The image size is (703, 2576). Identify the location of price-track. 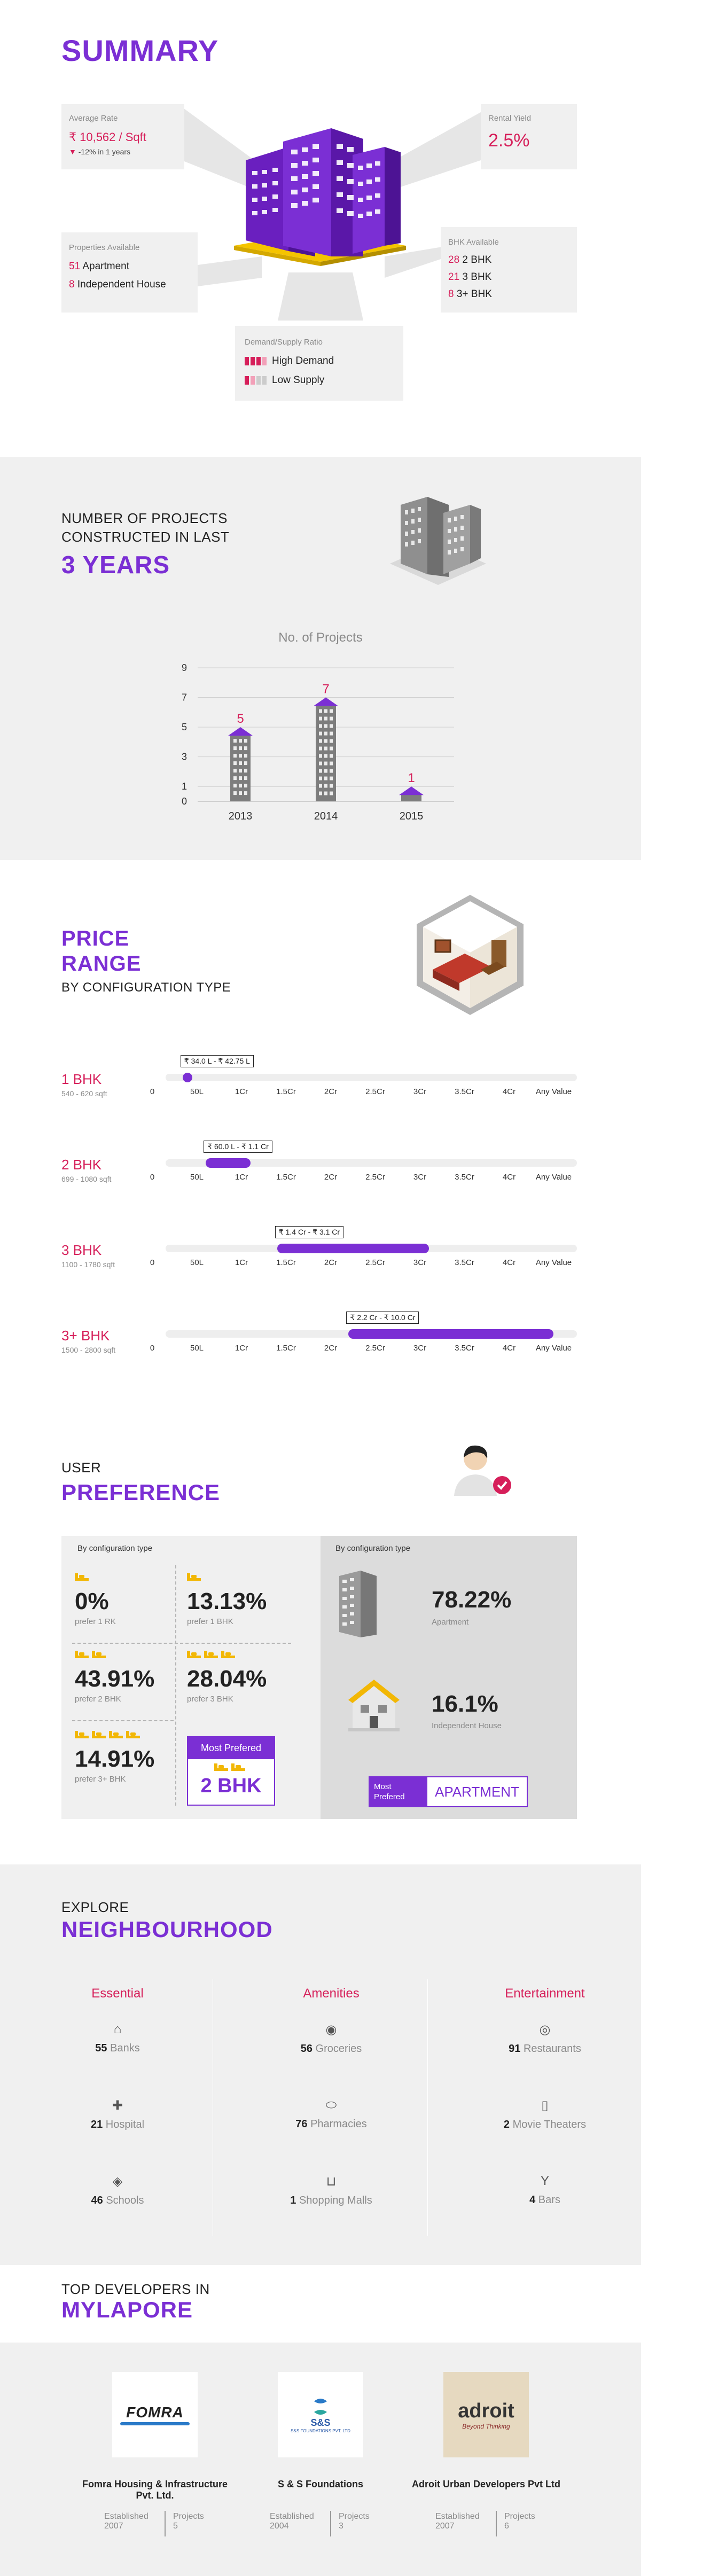
(371, 1077).